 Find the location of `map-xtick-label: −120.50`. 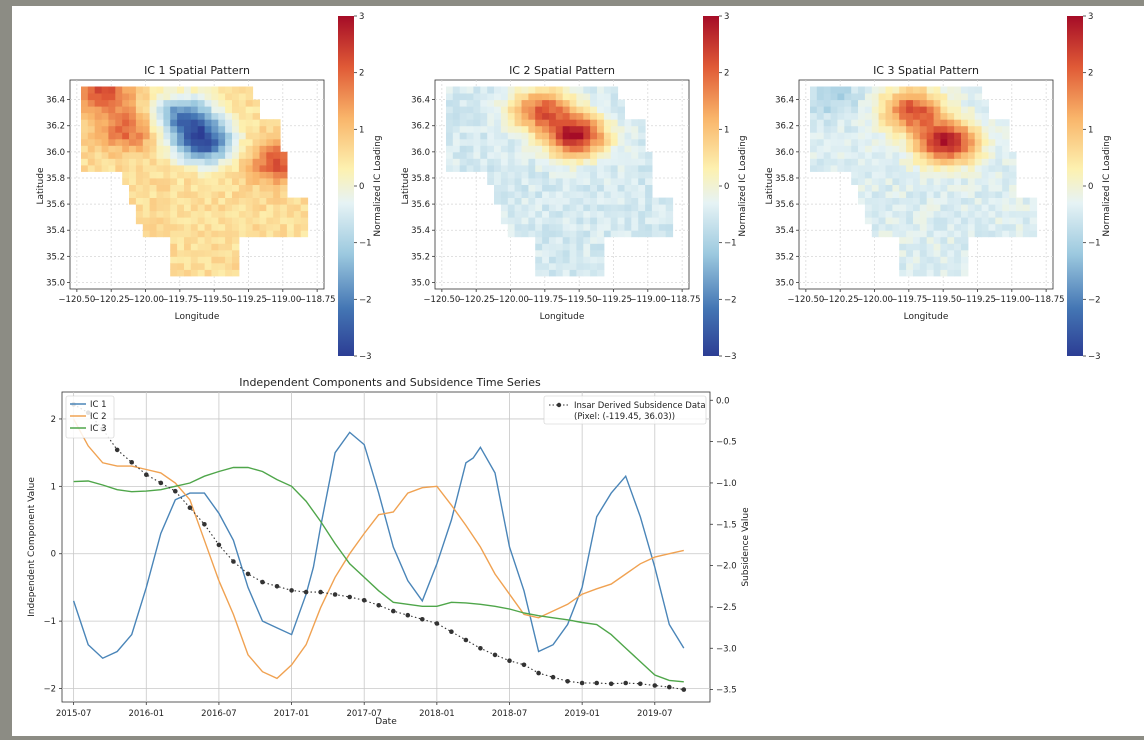

map-xtick-label: −120.50 is located at coordinates (805, 300).